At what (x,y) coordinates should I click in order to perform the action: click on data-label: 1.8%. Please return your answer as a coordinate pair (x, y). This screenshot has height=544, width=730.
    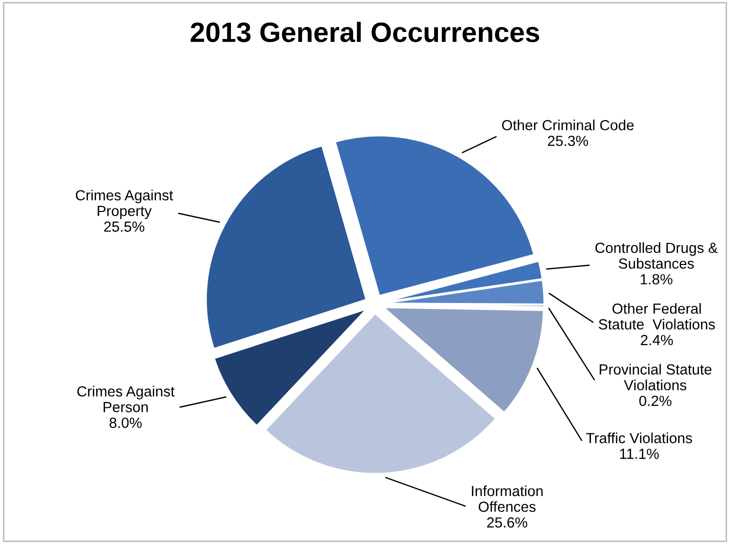
    Looking at the image, I should click on (656, 279).